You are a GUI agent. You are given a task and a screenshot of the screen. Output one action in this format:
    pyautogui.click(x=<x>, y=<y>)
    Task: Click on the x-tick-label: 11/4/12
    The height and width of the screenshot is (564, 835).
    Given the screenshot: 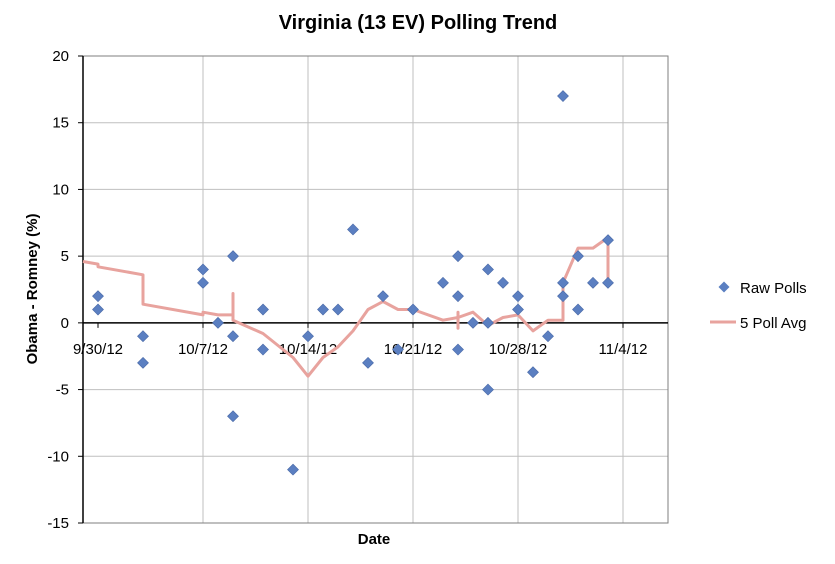 What is the action you would take?
    pyautogui.click(x=623, y=349)
    